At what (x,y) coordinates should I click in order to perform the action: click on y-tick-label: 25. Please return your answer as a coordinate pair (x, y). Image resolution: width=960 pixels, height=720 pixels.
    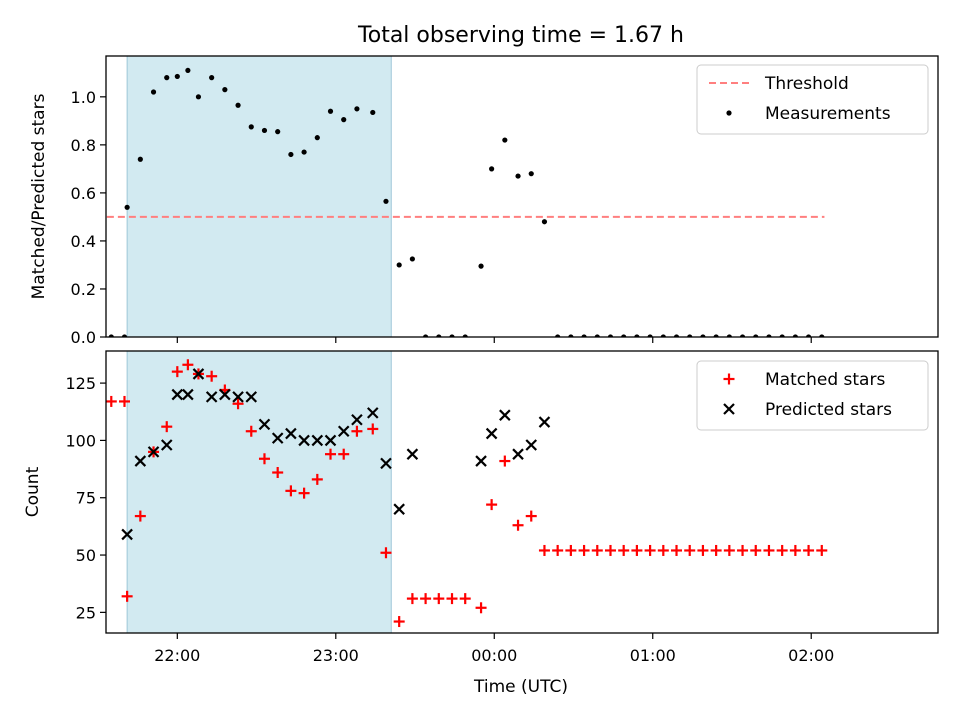
    Looking at the image, I should click on (86, 612).